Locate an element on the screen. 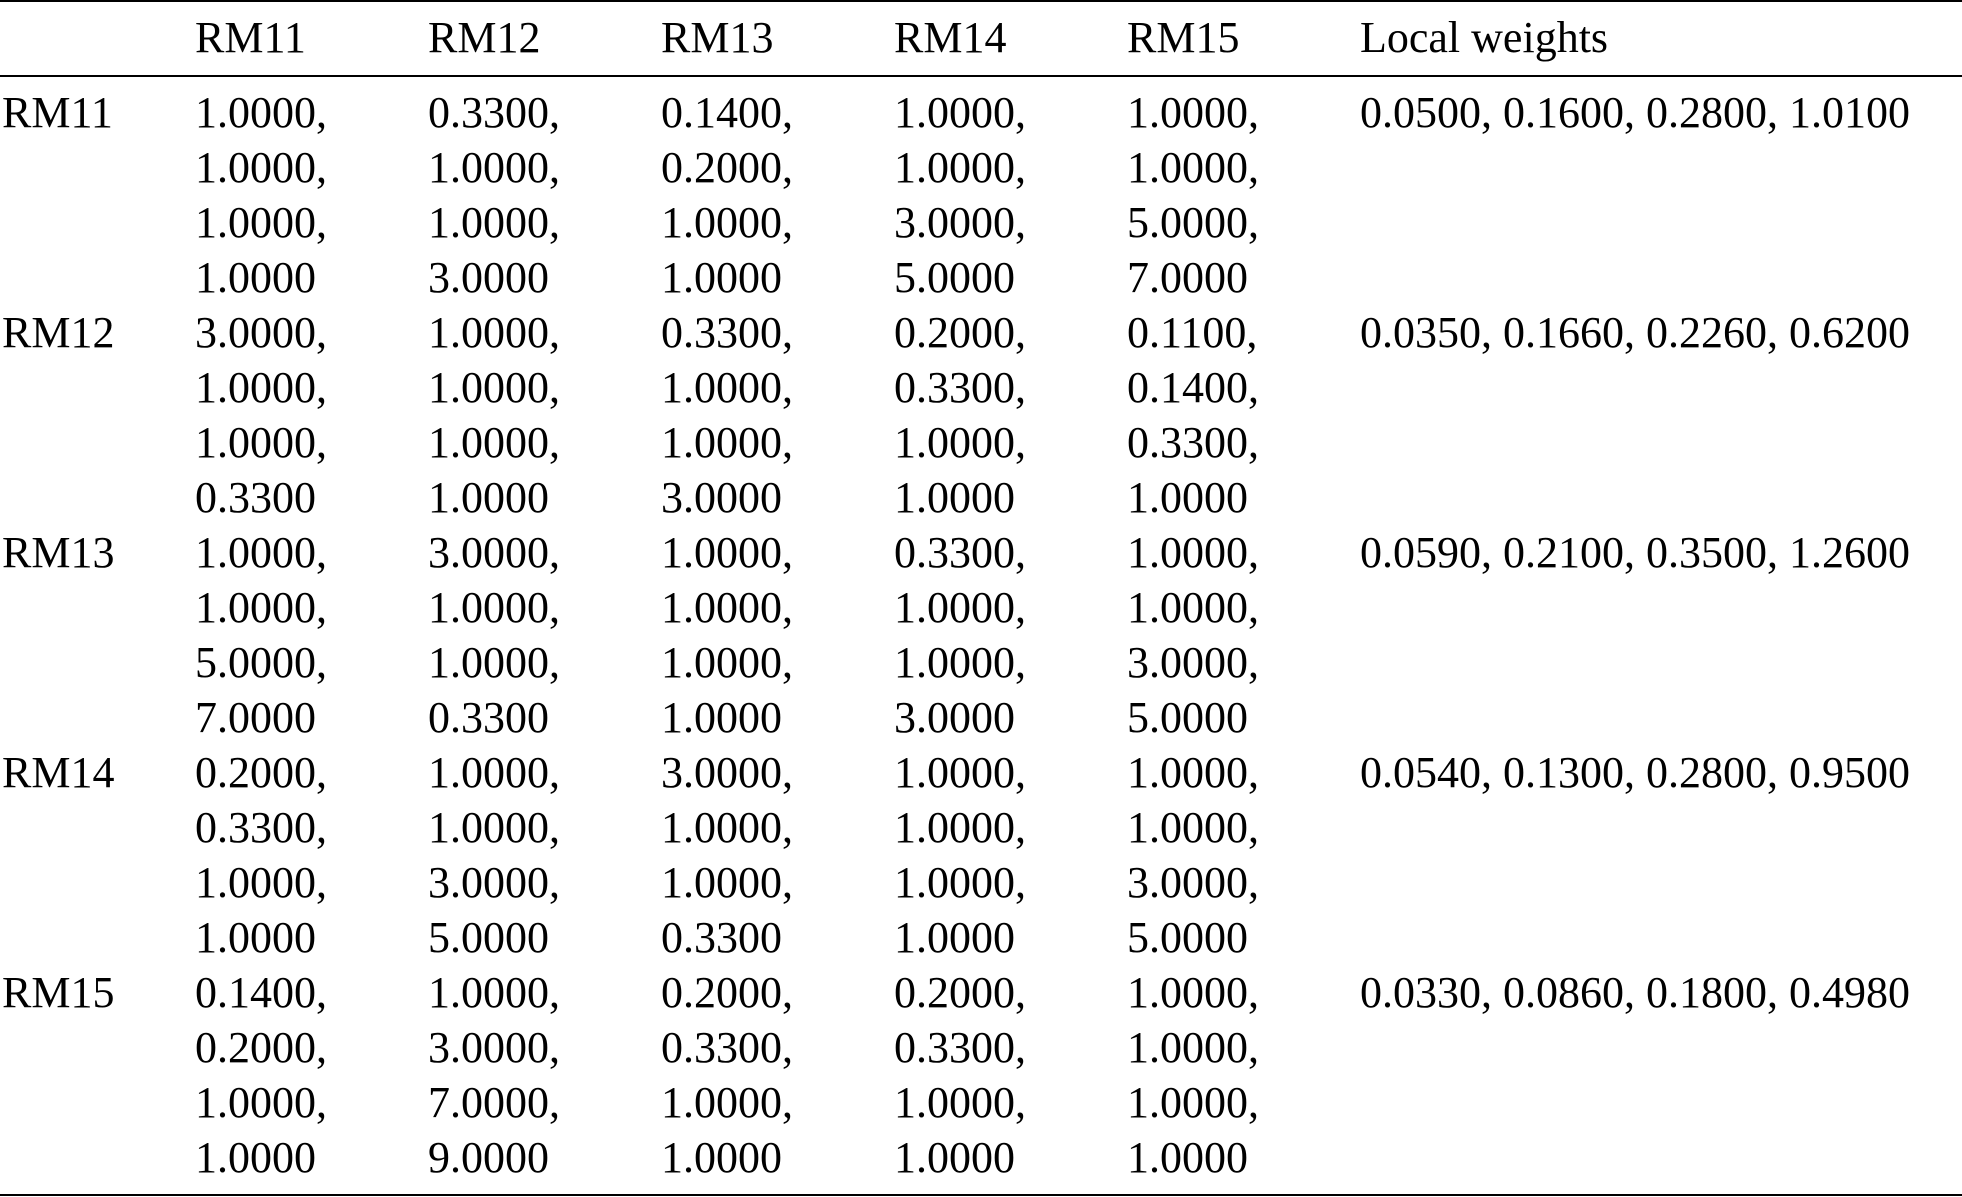  row-header-3: RM13 is located at coordinates (58, 552).